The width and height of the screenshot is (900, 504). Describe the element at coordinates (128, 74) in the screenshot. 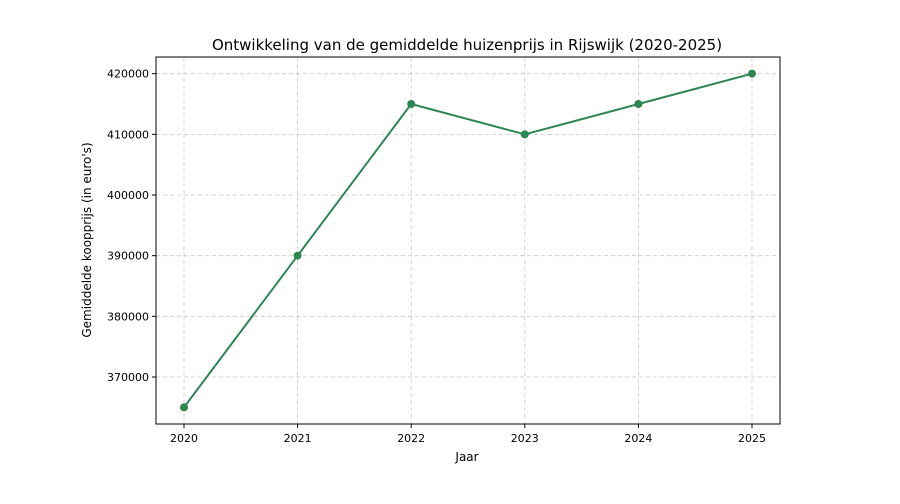

I see `y-tick-label: 420000` at that location.